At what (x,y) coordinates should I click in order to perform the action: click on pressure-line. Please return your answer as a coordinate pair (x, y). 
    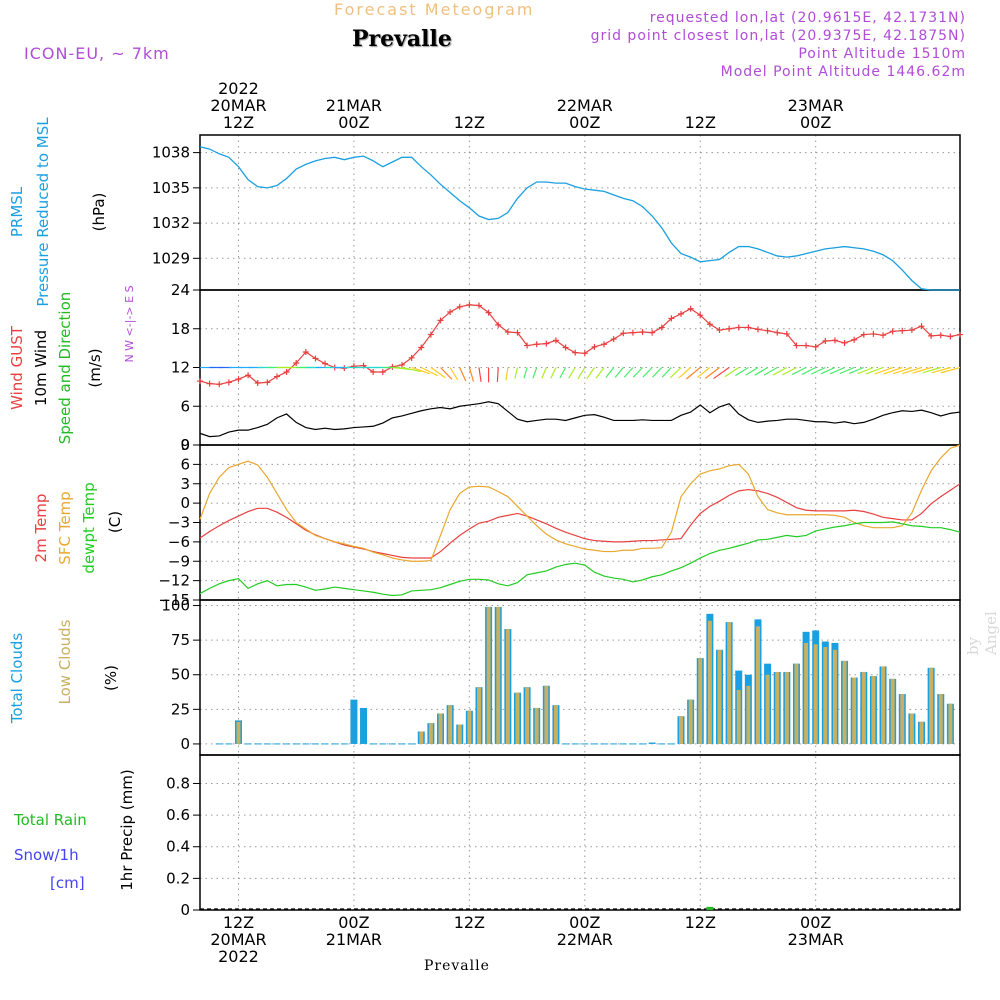
    Looking at the image, I should click on (579, 218).